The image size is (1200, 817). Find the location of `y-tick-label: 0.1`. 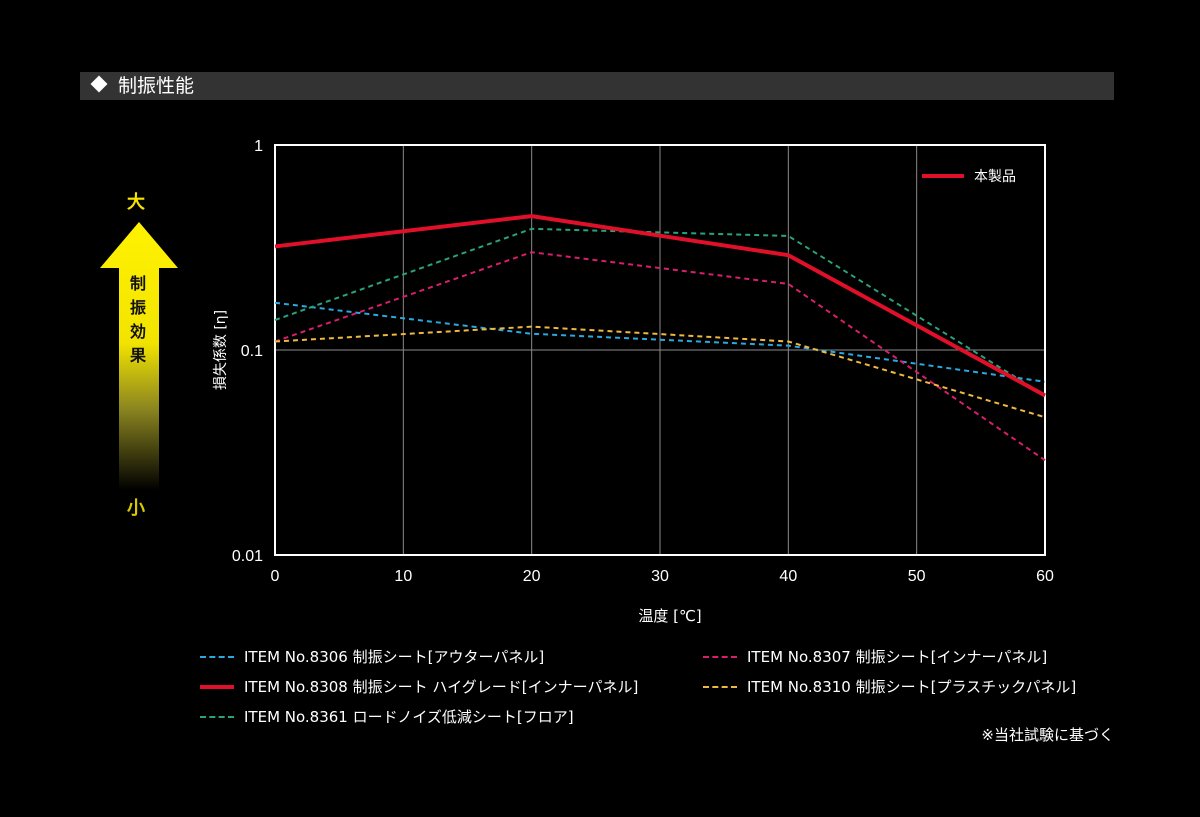

y-tick-label: 0.1 is located at coordinates (252, 351).